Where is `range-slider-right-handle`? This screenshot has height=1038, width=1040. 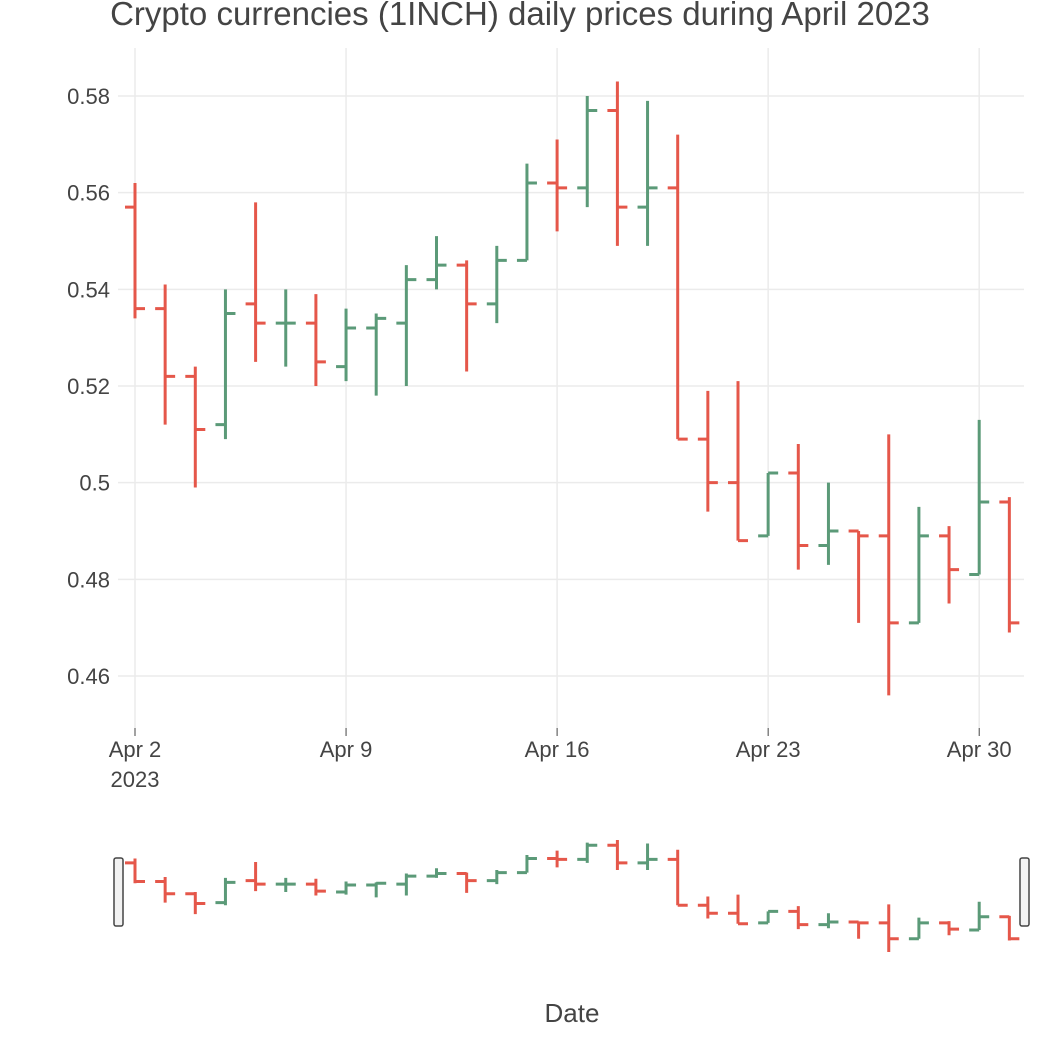 range-slider-right-handle is located at coordinates (1024, 892).